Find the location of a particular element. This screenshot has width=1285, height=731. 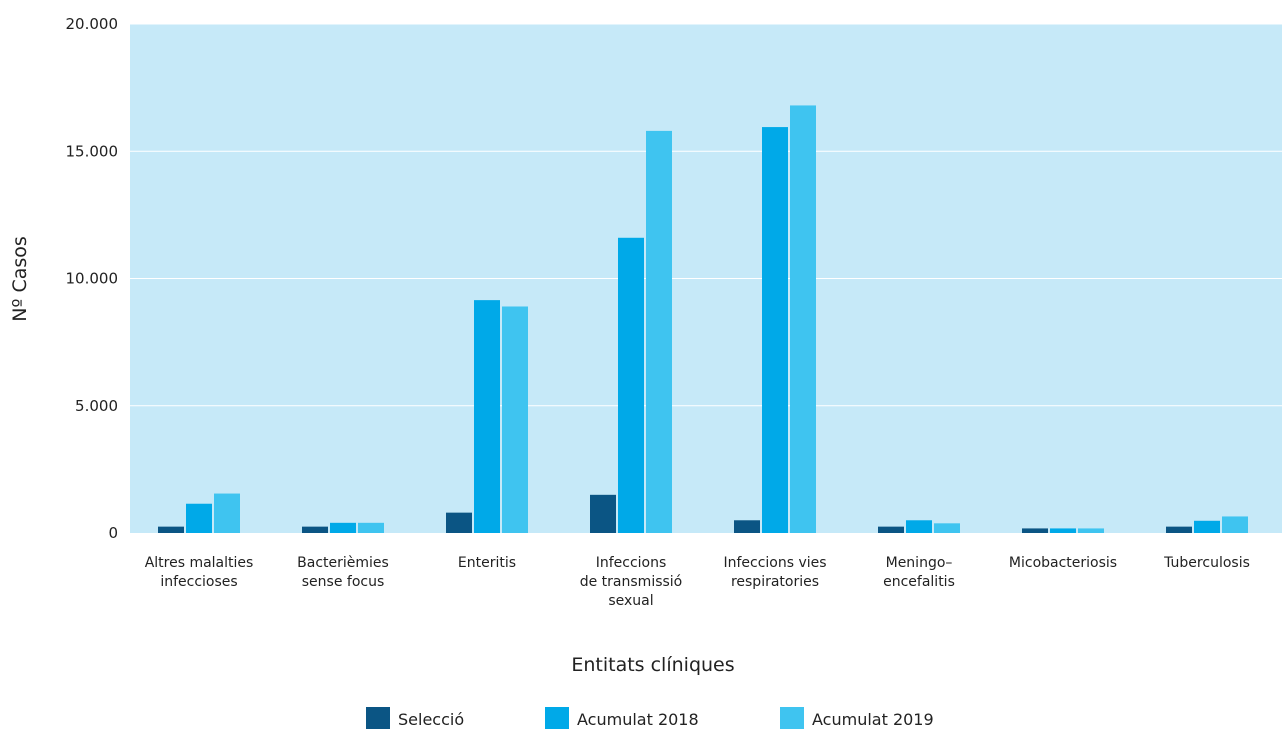

x-tick-label: Tuberculosis is located at coordinates (1206, 563).